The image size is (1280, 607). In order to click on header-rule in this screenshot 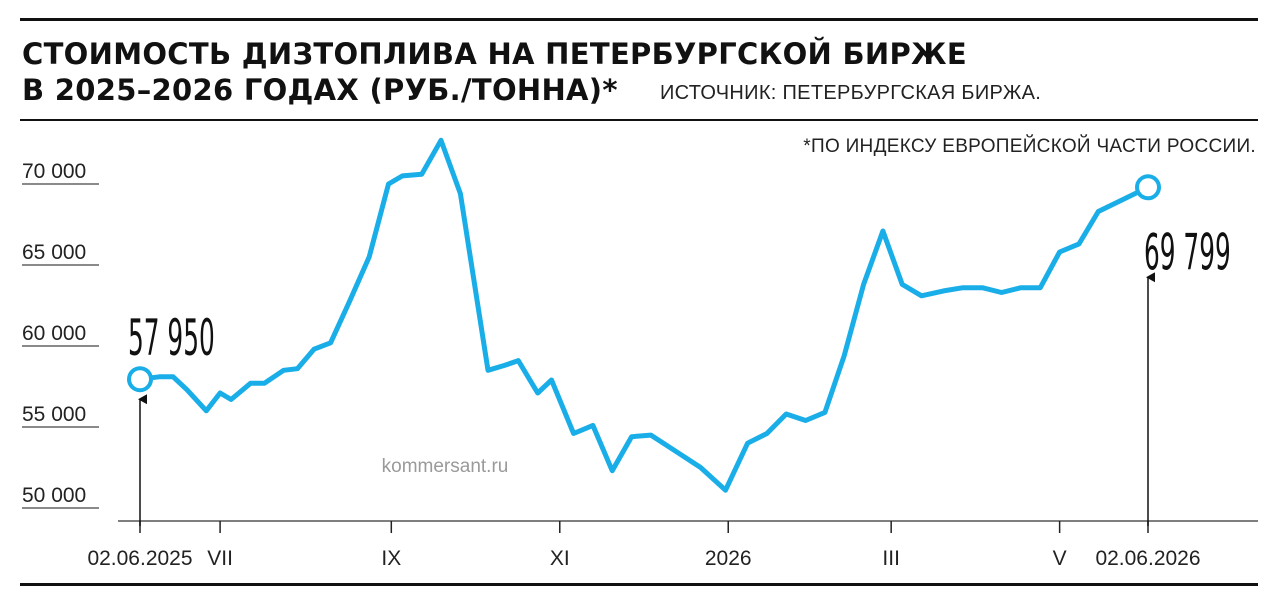, I will do `click(639, 120)`.